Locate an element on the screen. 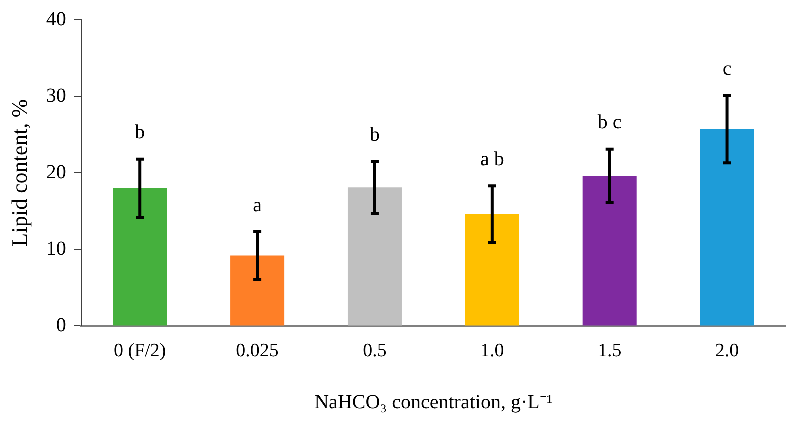 Image resolution: width=790 pixels, height=421 pixels. x-tick-label: 1.0 is located at coordinates (492, 351).